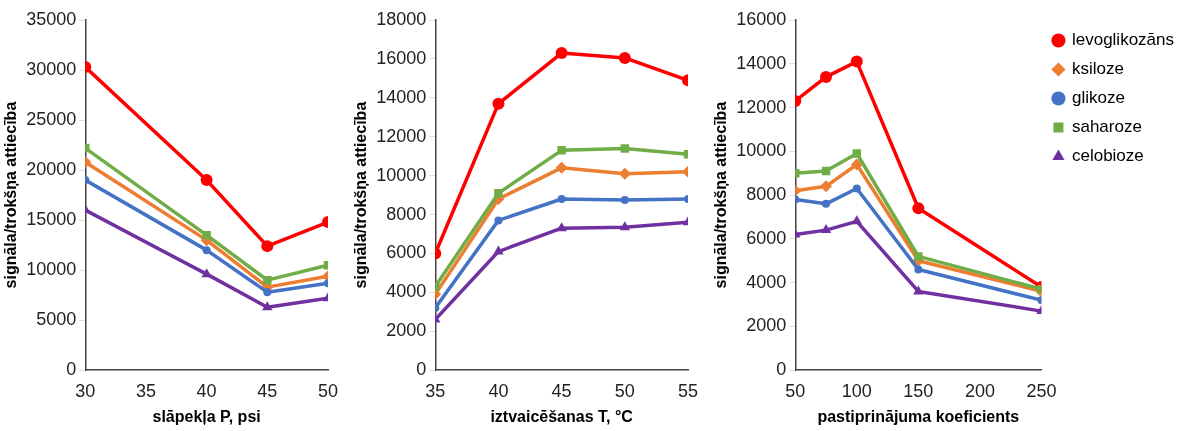 This screenshot has height=431, width=1202. What do you see at coordinates (688, 390) in the screenshot?
I see `x-tick-label: 55` at bounding box center [688, 390].